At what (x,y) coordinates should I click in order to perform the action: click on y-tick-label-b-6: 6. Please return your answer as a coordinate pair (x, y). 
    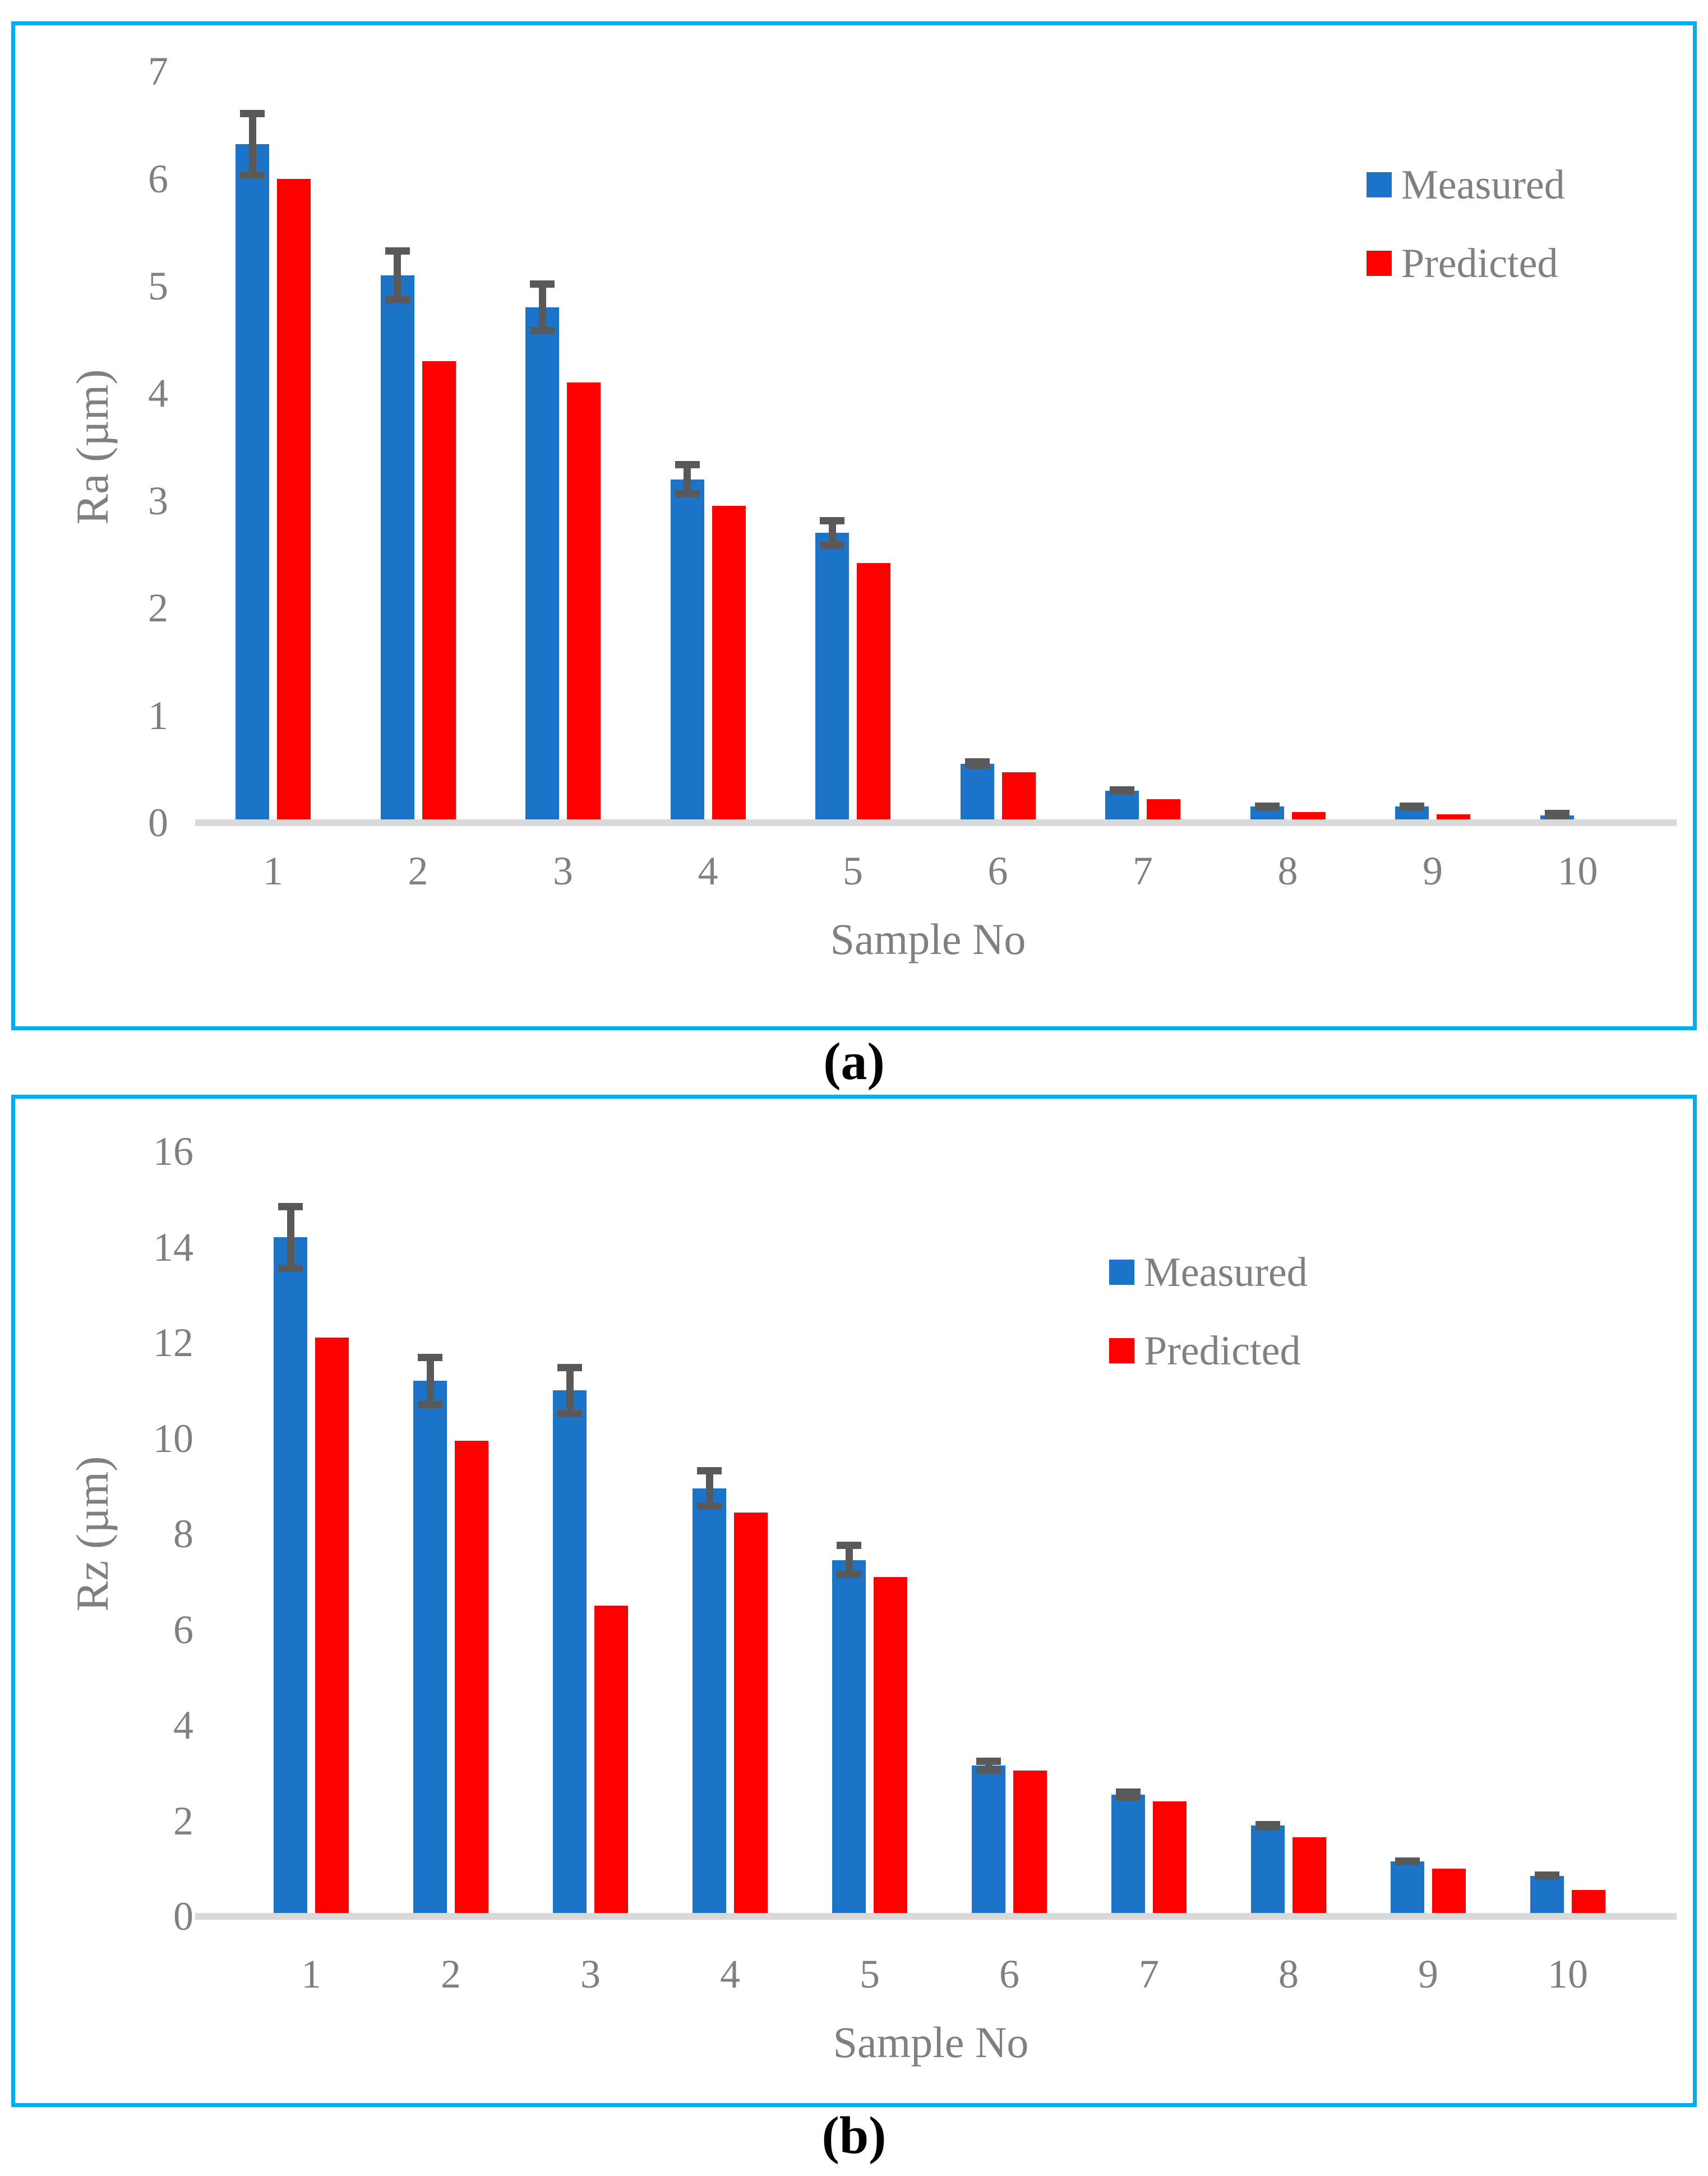
    Looking at the image, I should click on (183, 1629).